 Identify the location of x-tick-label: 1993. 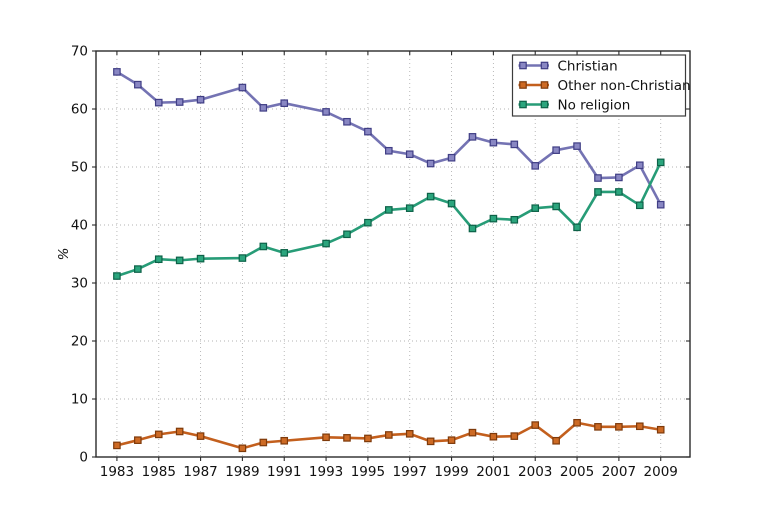
(326, 472).